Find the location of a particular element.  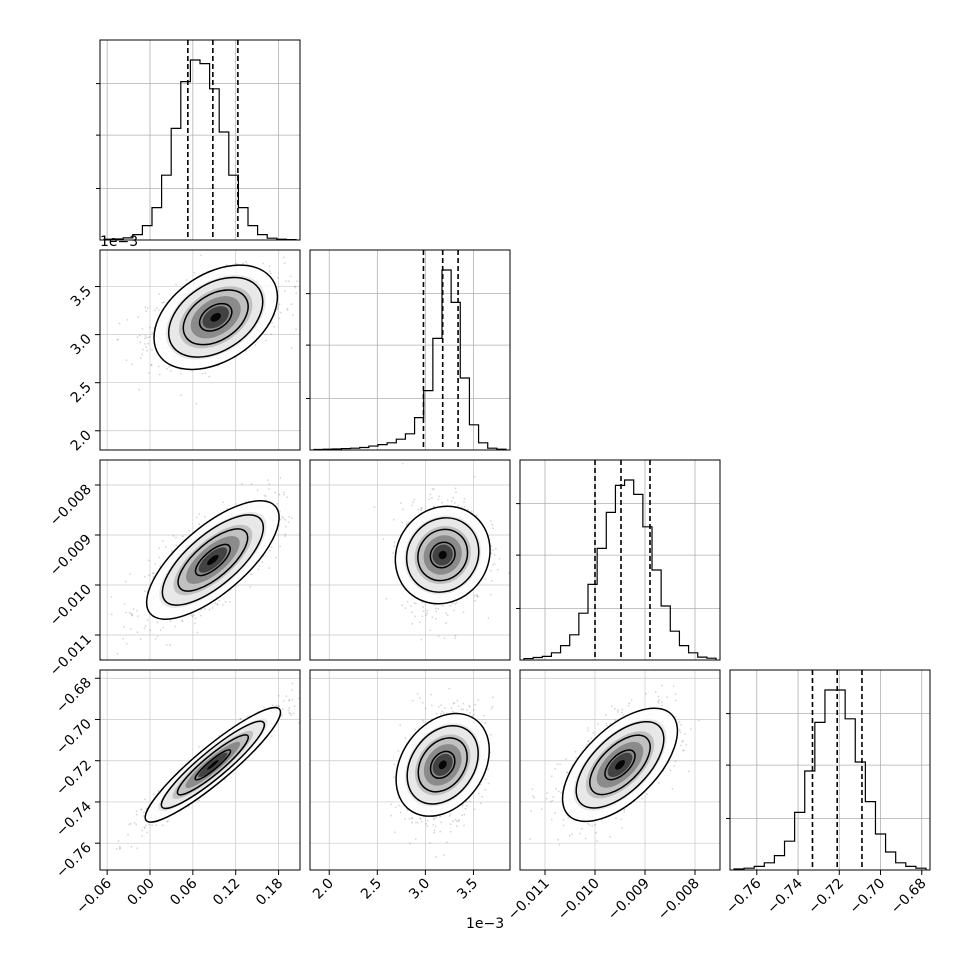

panel-frame is located at coordinates (620, 560).